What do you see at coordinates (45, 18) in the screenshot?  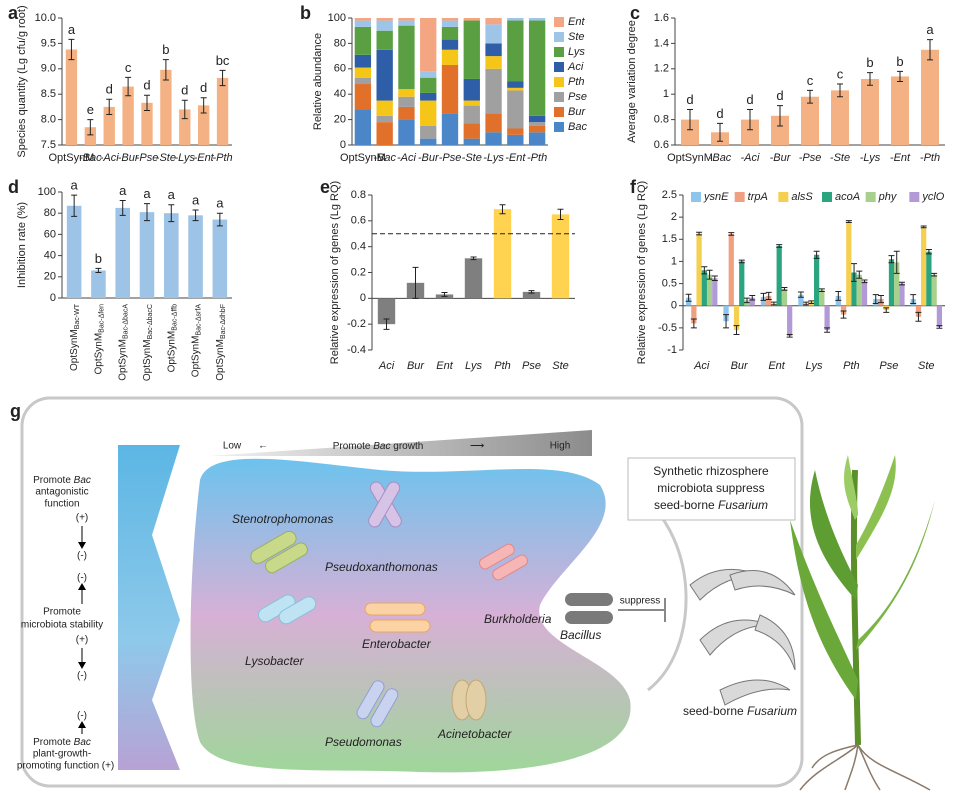 I see `y-tick-label: 10.0` at bounding box center [45, 18].